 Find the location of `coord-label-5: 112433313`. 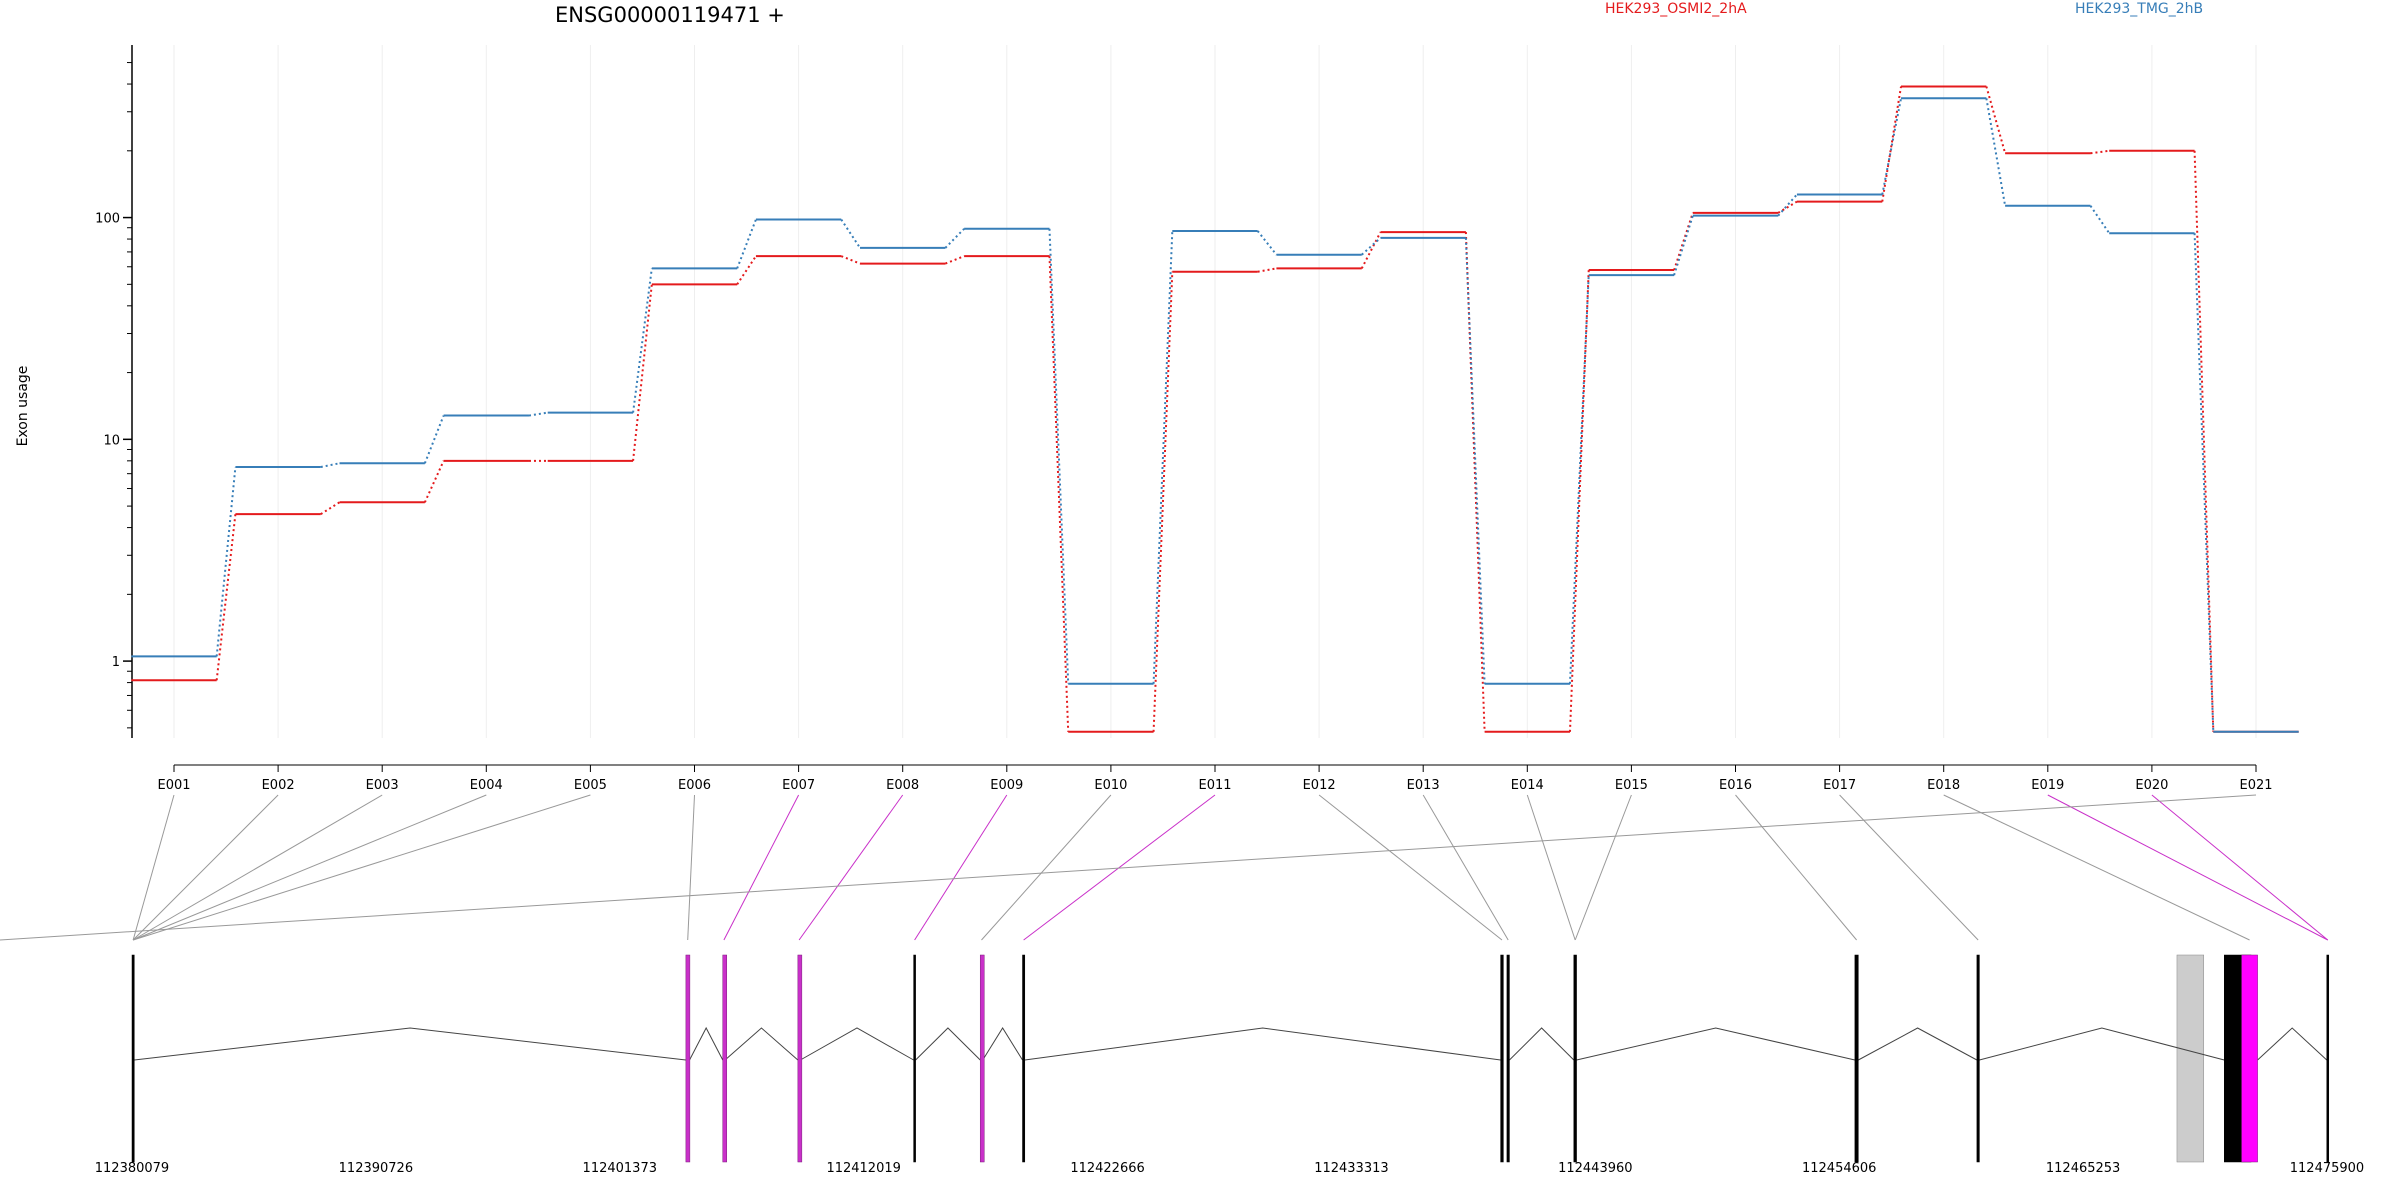

coord-label-5: 112433313 is located at coordinates (1351, 1168).